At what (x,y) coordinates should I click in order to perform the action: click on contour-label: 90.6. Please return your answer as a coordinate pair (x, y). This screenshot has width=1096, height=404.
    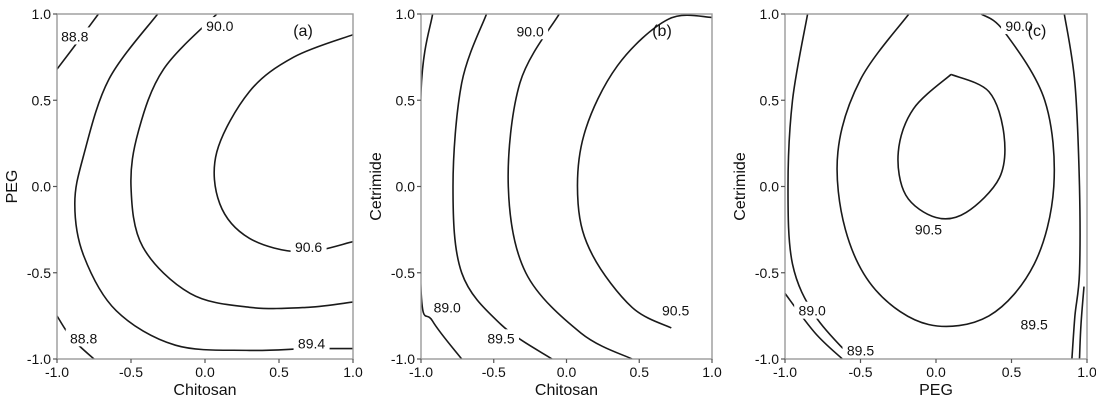
    Looking at the image, I should click on (308, 247).